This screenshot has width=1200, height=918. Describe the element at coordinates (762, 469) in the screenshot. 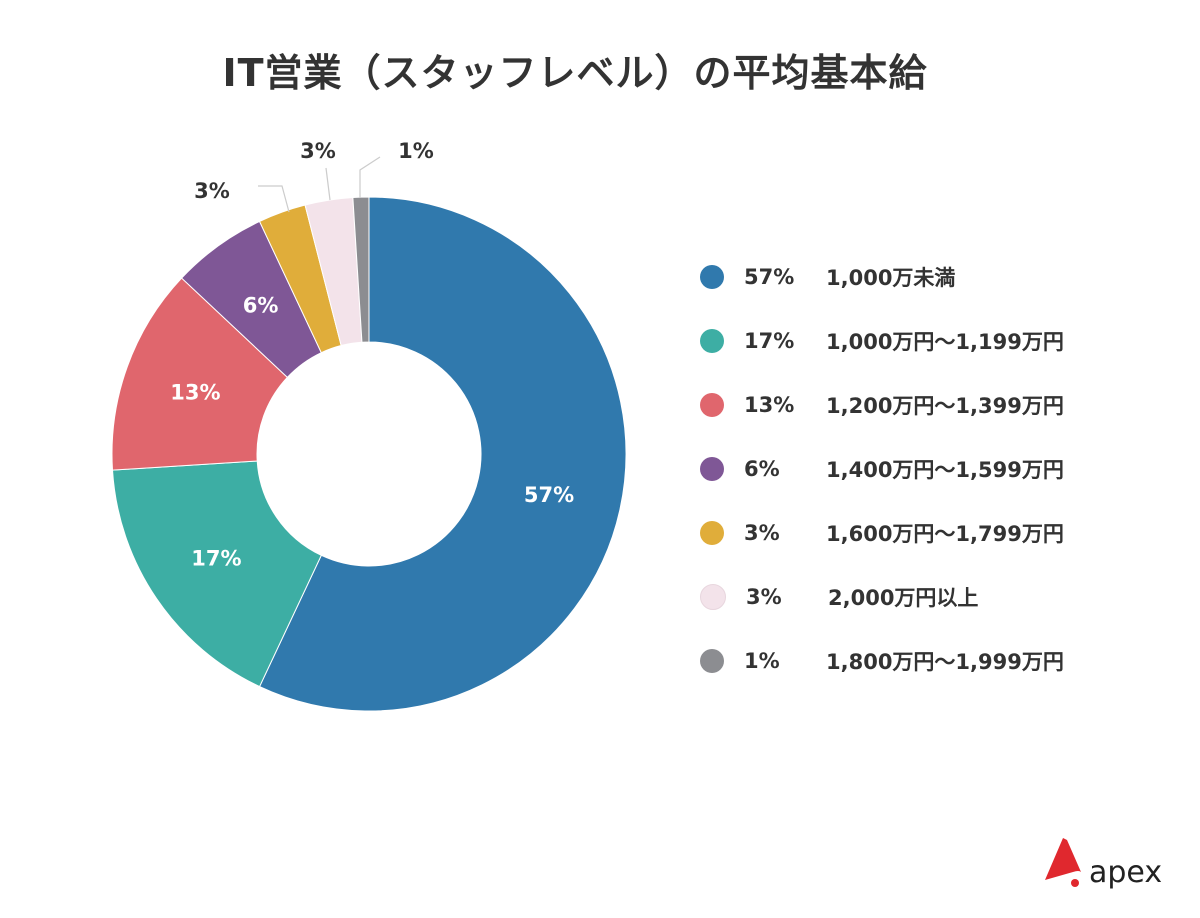

I see `legend-percent: 6%` at that location.